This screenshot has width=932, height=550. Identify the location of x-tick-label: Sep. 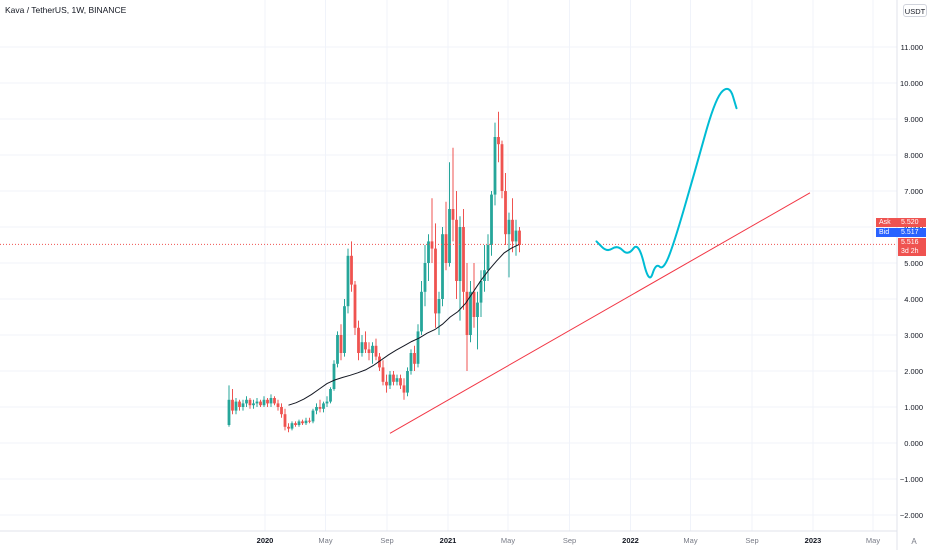
(569, 540).